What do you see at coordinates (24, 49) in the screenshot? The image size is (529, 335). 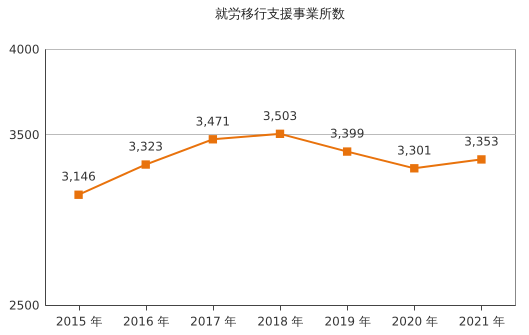 I see `y-tick-label: 4000` at bounding box center [24, 49].